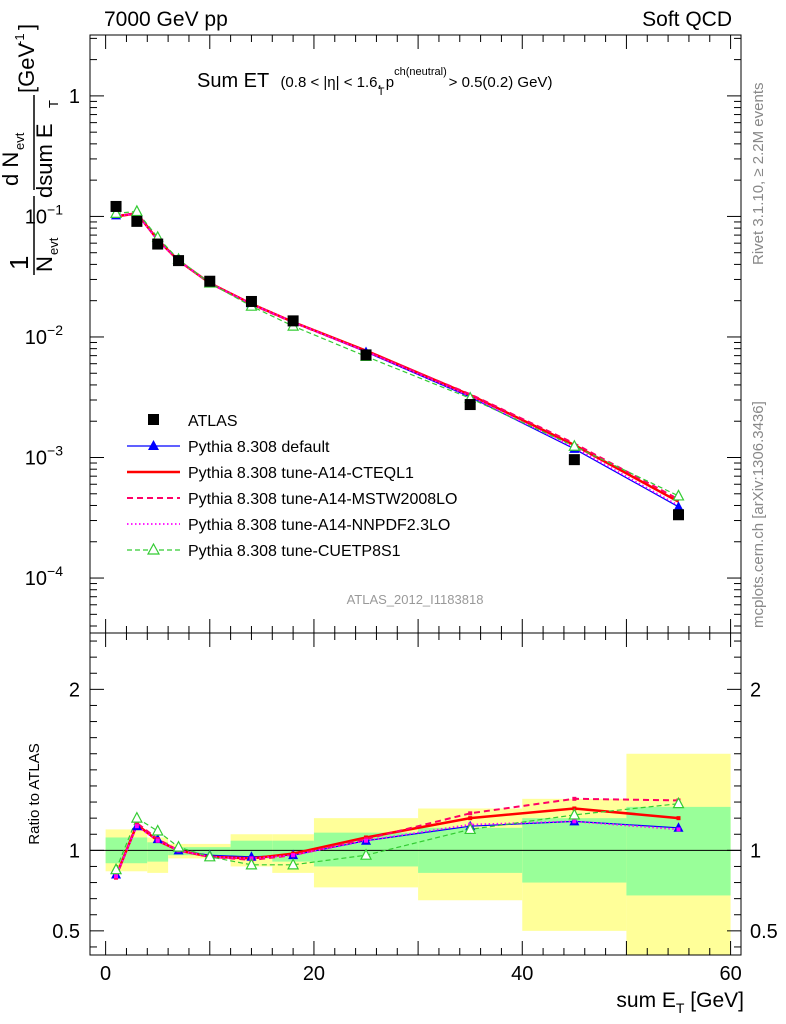 This screenshot has width=786, height=1024. I want to click on title-sup: ch(neutral), so click(420, 72).